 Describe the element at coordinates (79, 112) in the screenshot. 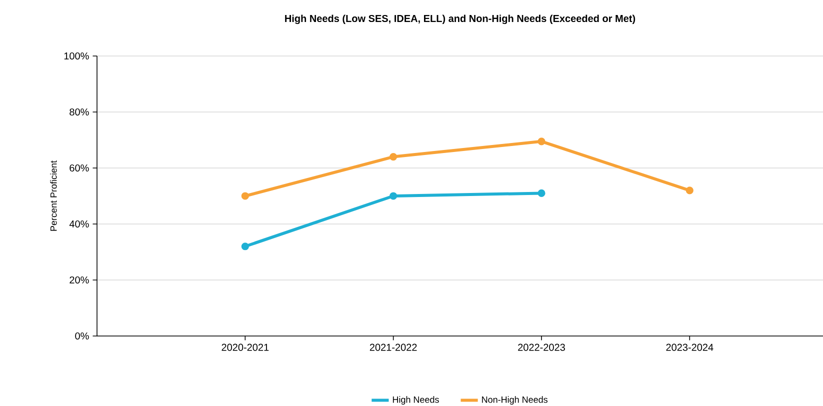

I see `y-tick-label: 80%` at that location.